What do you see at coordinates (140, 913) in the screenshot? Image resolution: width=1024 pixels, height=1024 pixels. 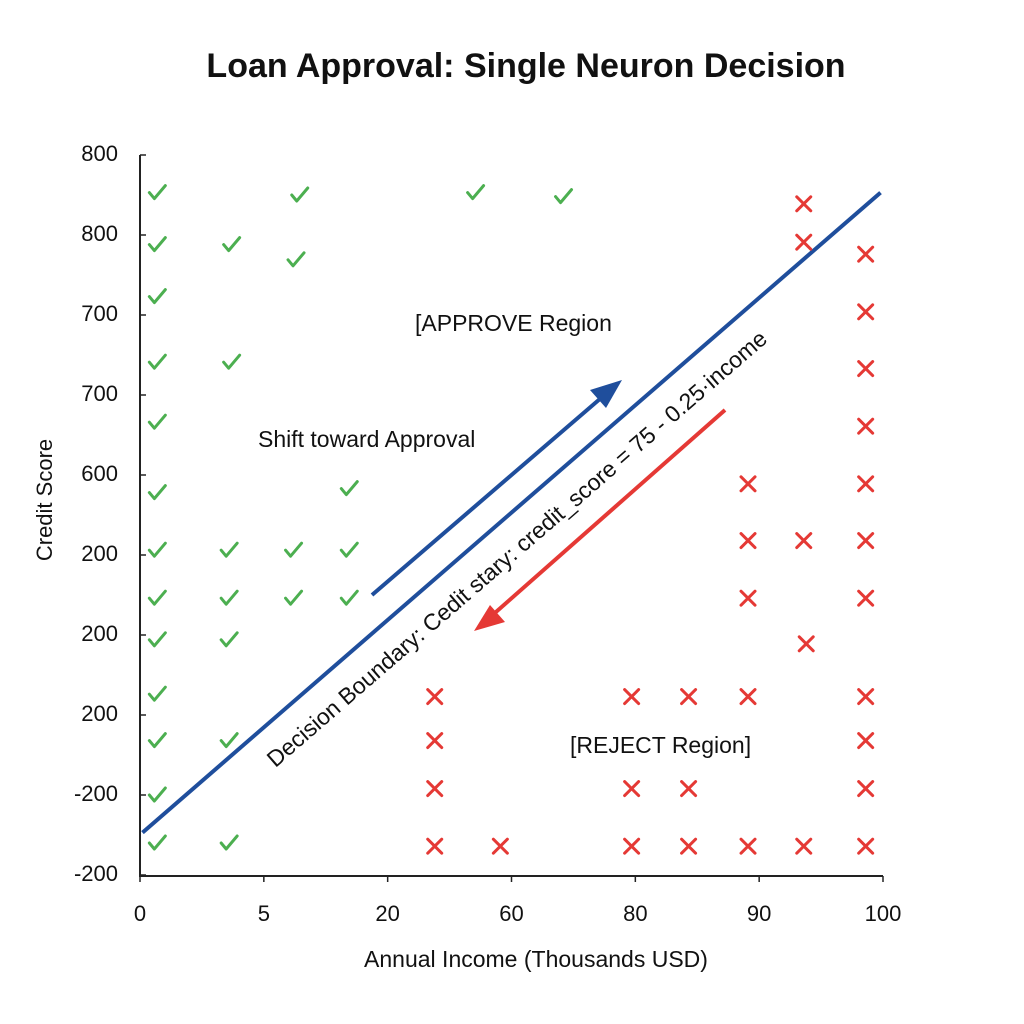 I see `x-tick-label: 0` at bounding box center [140, 913].